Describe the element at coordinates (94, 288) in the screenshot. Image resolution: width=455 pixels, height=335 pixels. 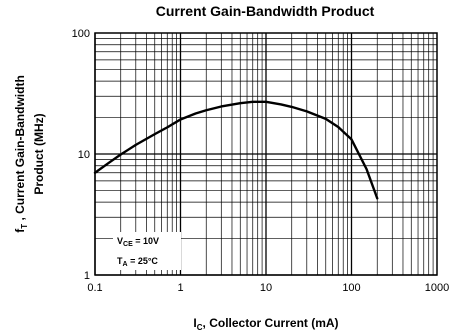
I see `x-tick-label: 0.1` at that location.